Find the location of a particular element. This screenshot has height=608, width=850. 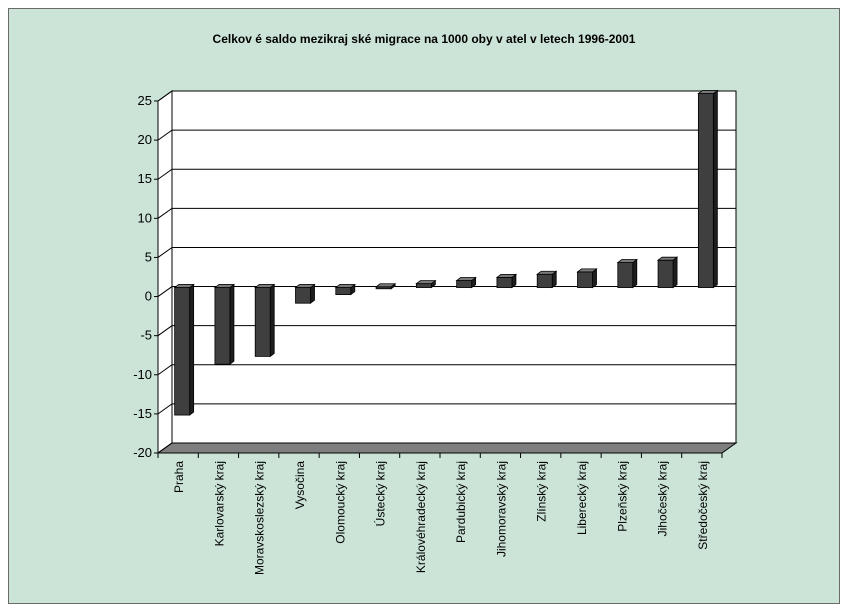

x-tick-label: Ústecký kraj is located at coordinates (380, 493).